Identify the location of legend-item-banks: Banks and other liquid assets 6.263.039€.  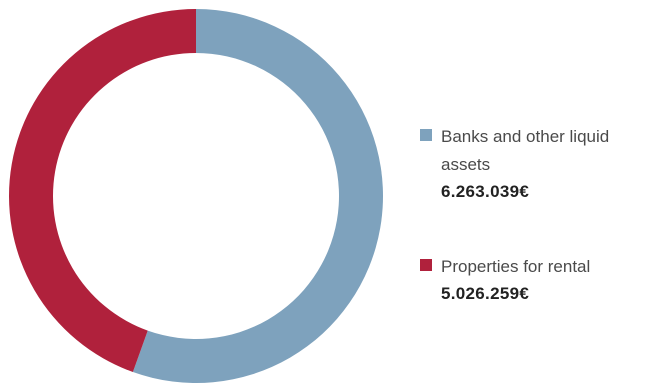
(540, 164).